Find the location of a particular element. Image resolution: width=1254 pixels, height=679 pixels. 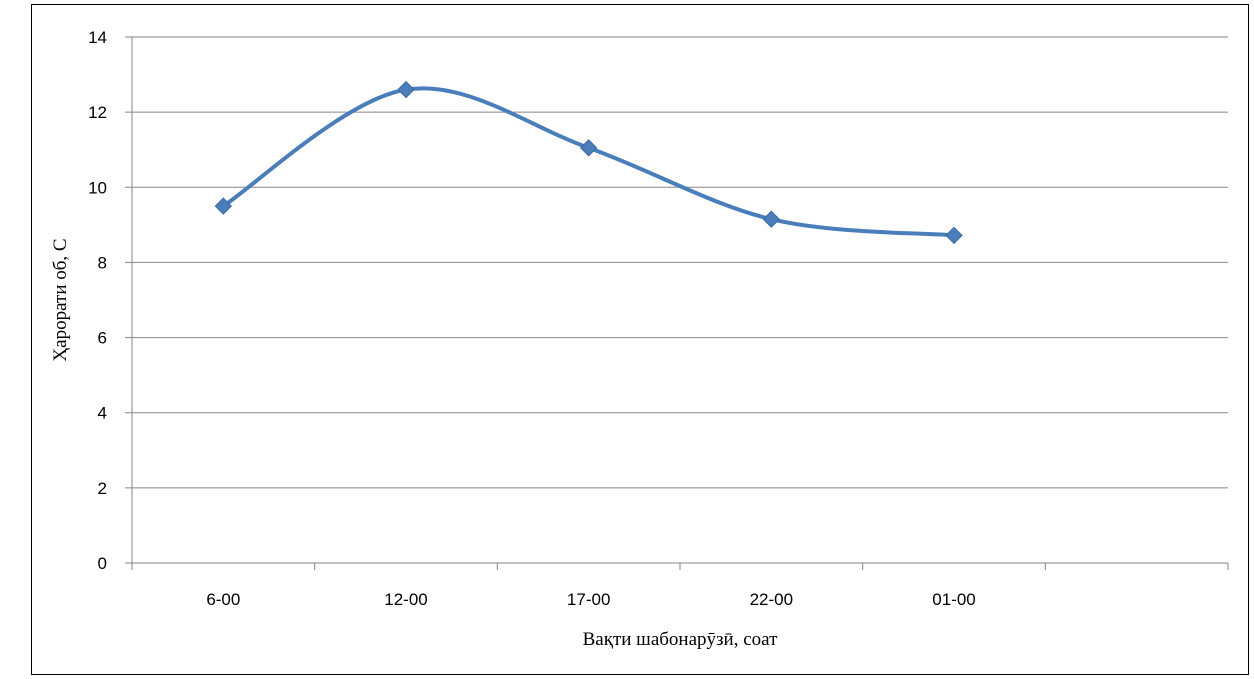

x-tick-label: 6-00 is located at coordinates (223, 599).